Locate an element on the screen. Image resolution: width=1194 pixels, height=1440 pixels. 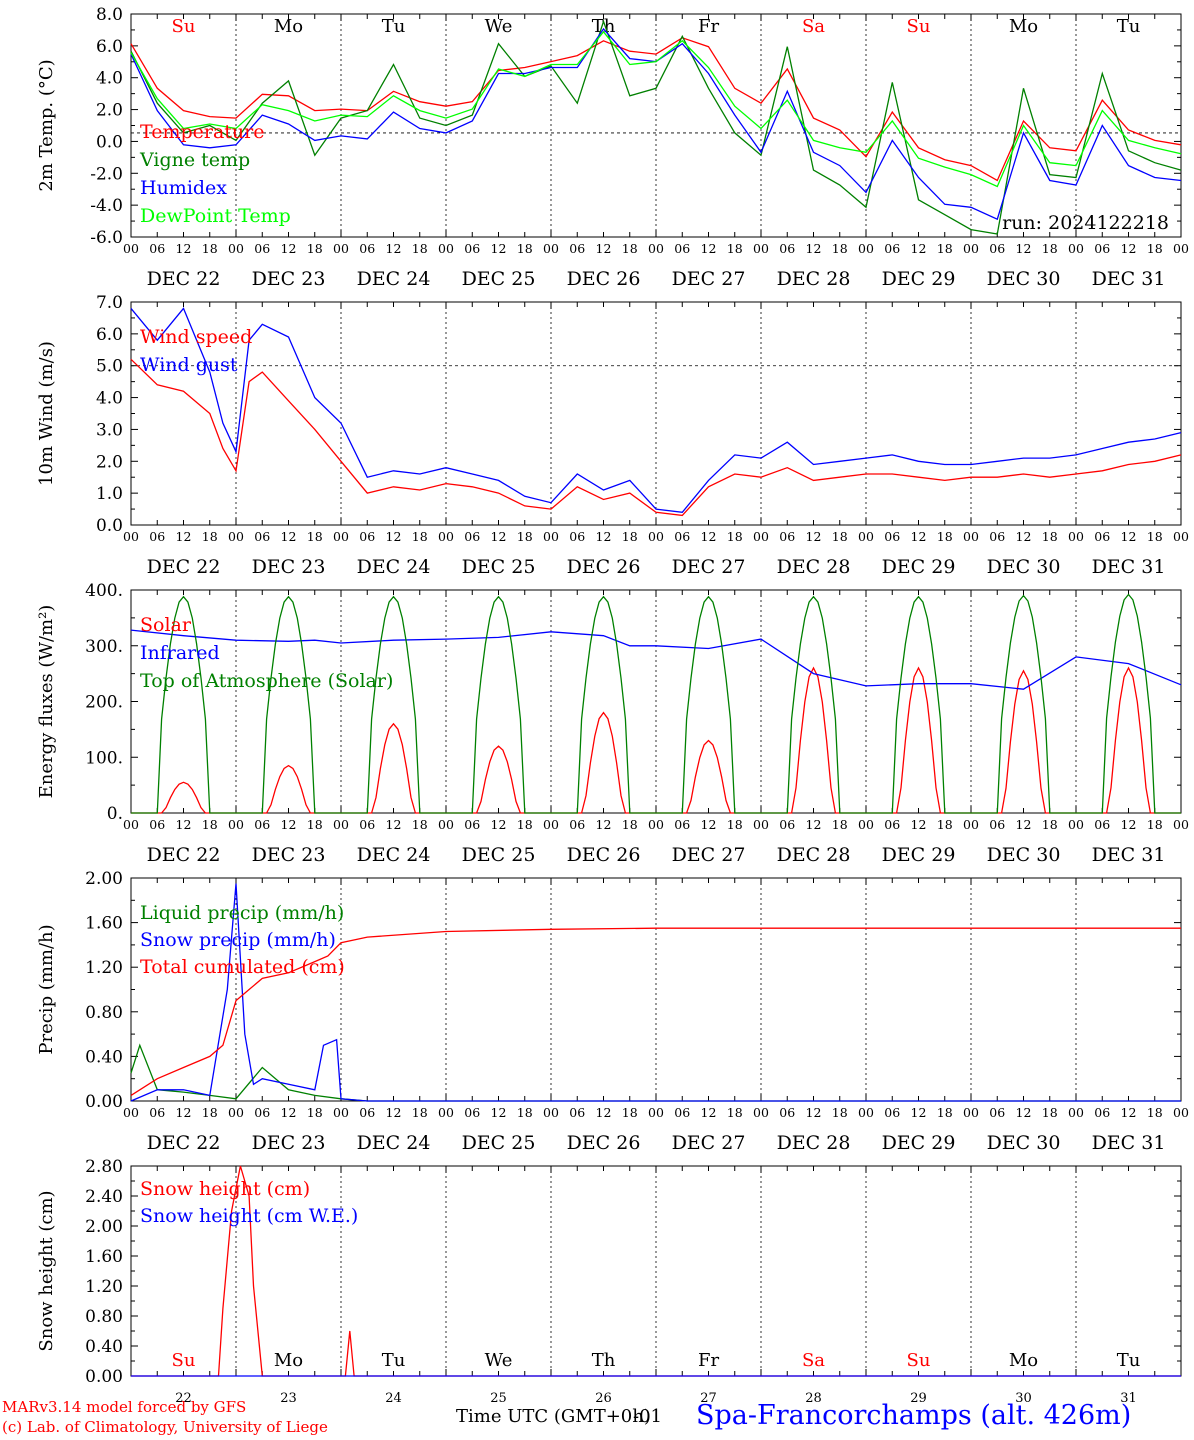
day-number-label: 22 is located at coordinates (183, 1398).